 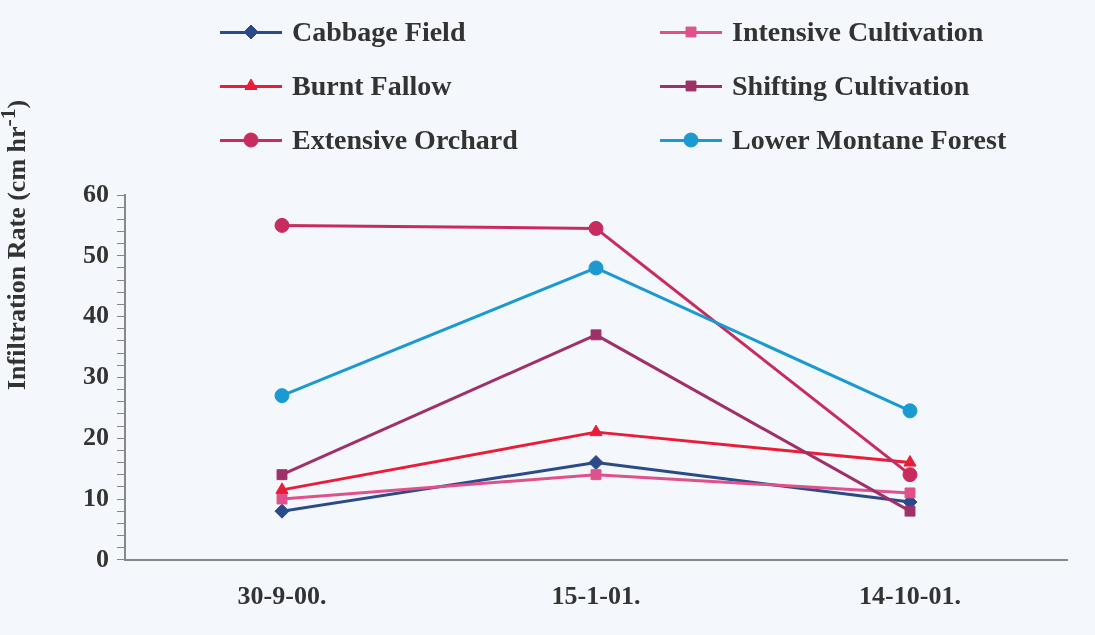 I want to click on y-tick-label: 10, so click(x=96, y=497).